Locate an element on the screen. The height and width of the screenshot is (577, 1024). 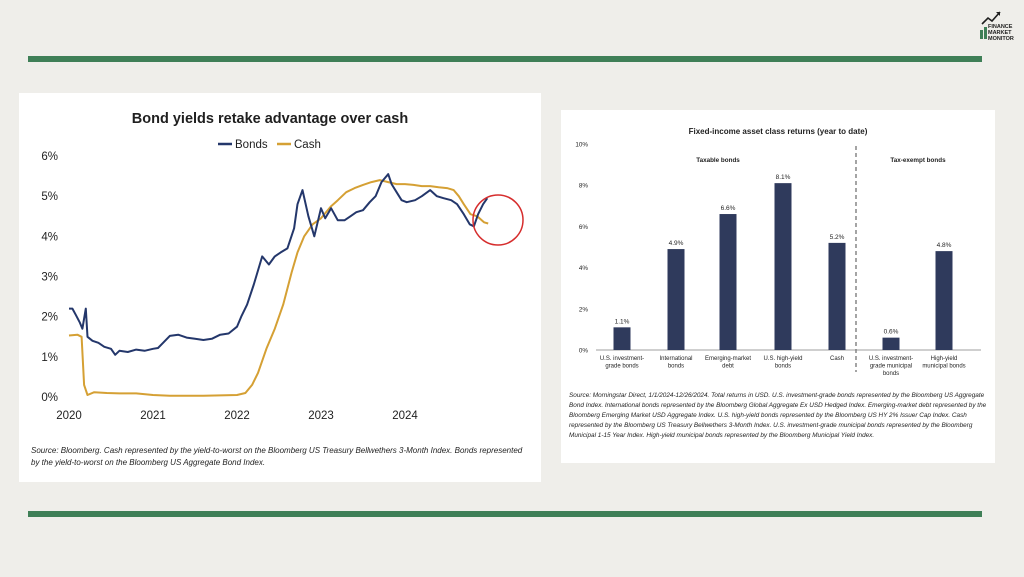
x-tick-label: 2024 is located at coordinates (405, 416).